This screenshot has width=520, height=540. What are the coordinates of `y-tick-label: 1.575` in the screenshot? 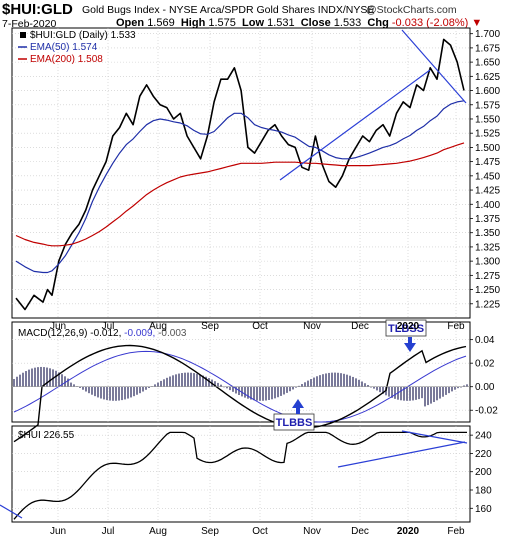 It's located at (487, 105).